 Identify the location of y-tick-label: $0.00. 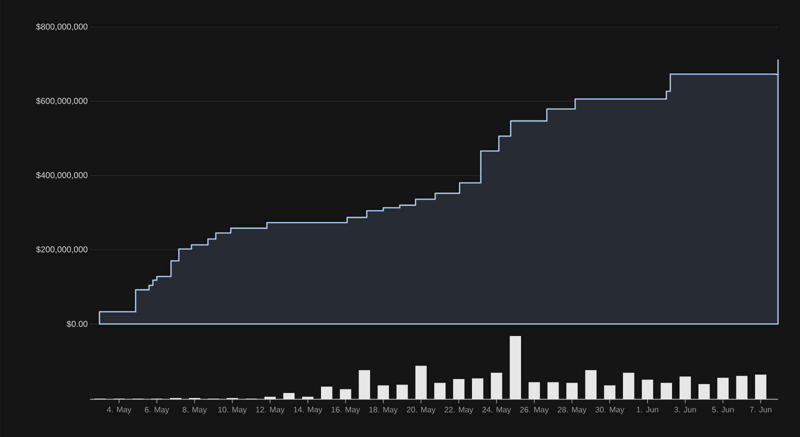
(77, 324).